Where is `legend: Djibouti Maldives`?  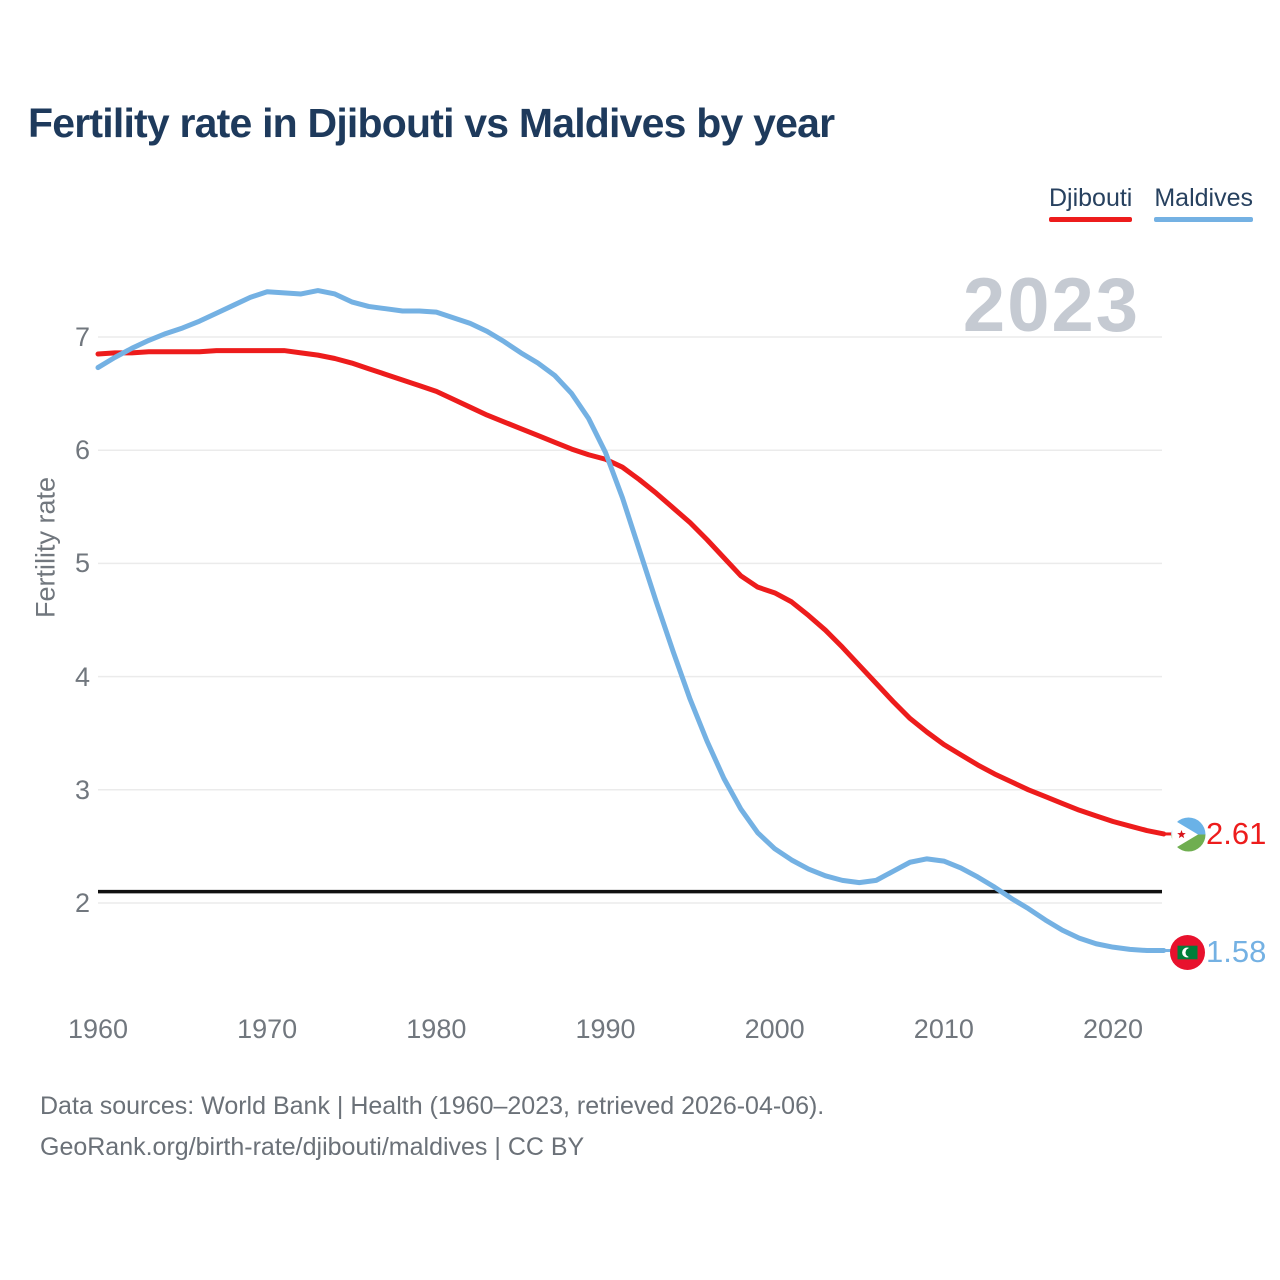
legend: Djibouti Maldives is located at coordinates (1150, 203).